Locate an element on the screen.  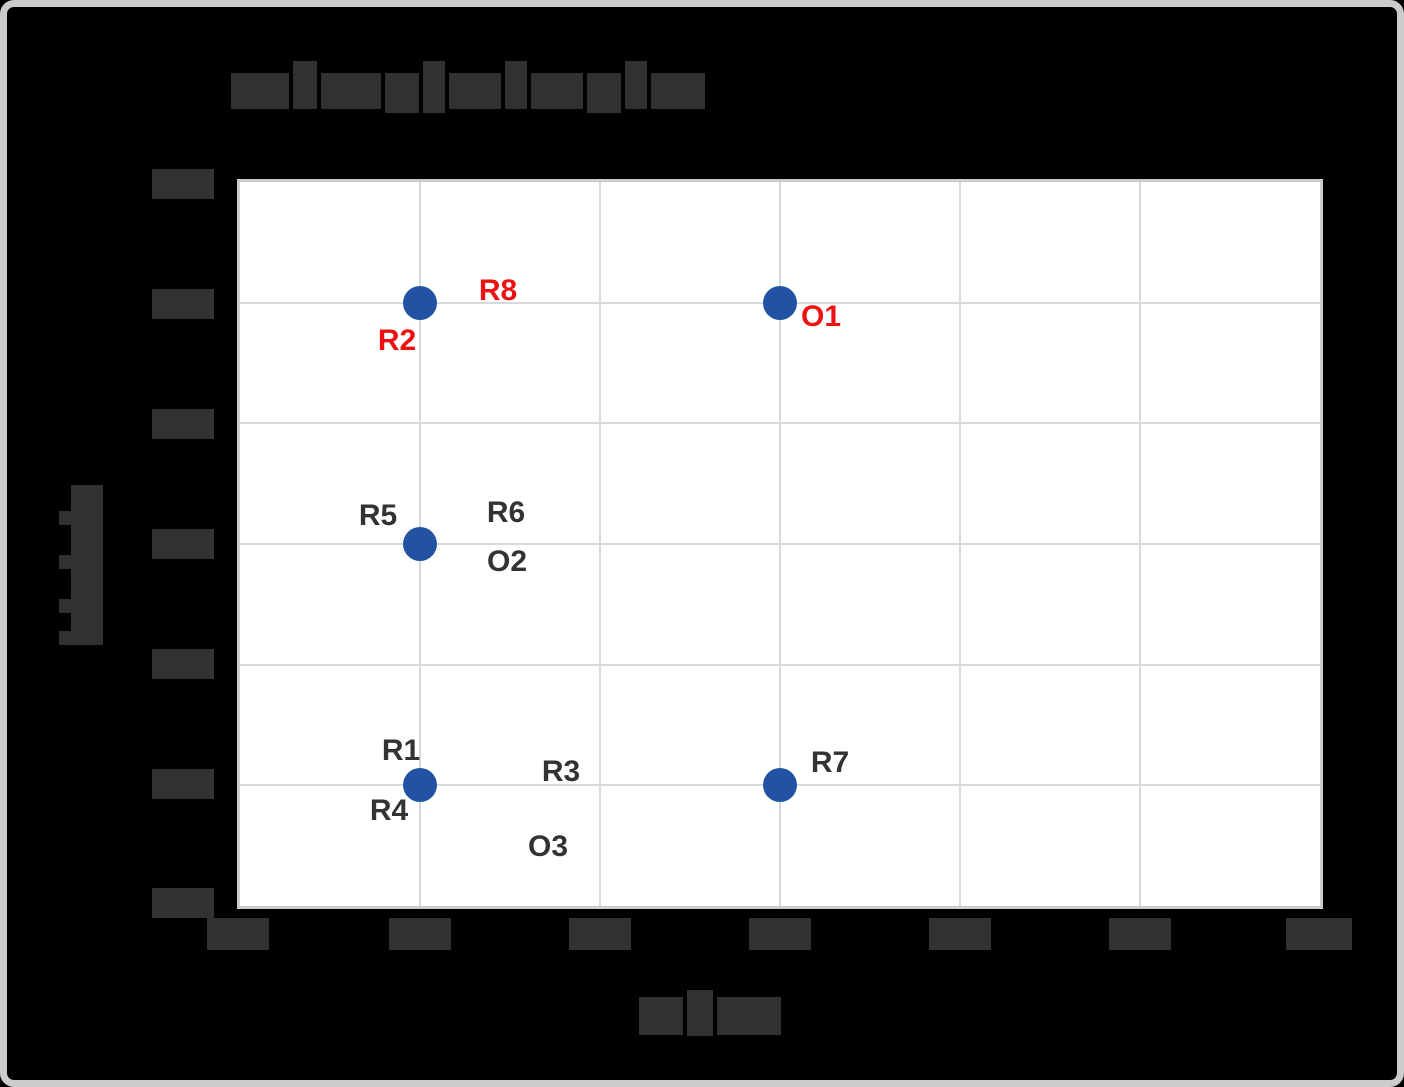
point-label: R5 is located at coordinates (378, 515).